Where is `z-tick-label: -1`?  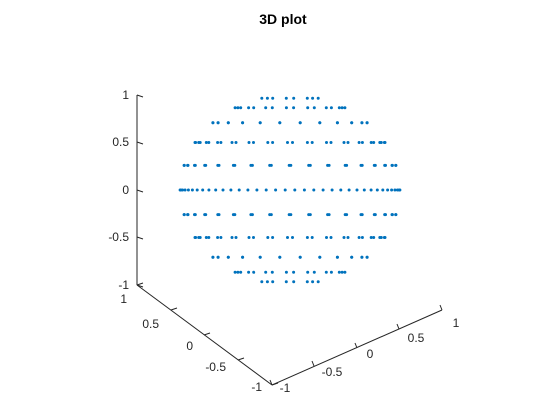 z-tick-label: -1 is located at coordinates (123, 285).